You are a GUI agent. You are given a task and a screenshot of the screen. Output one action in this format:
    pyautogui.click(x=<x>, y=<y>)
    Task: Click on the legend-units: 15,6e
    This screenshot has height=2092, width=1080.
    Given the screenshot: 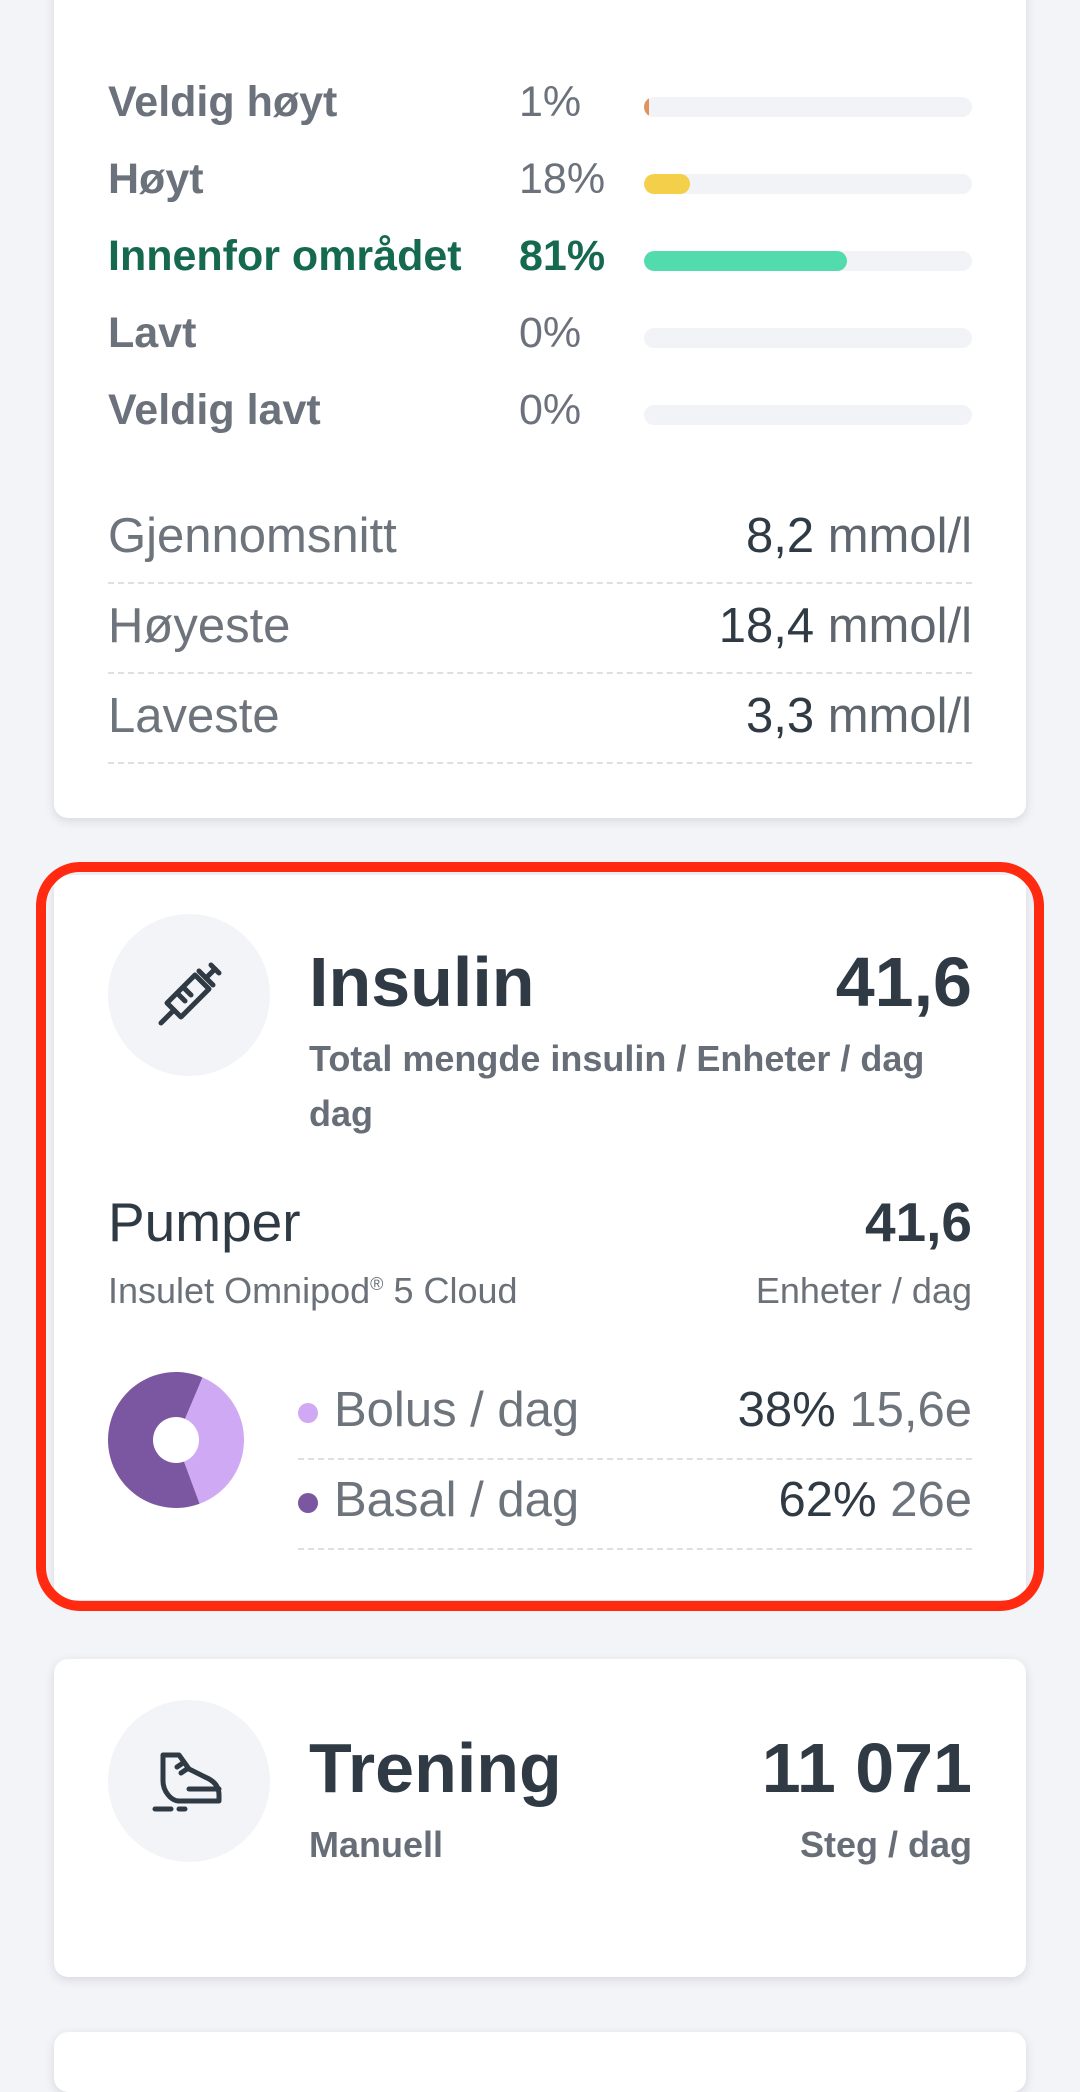 What is the action you would take?
    pyautogui.click(x=910, y=1410)
    